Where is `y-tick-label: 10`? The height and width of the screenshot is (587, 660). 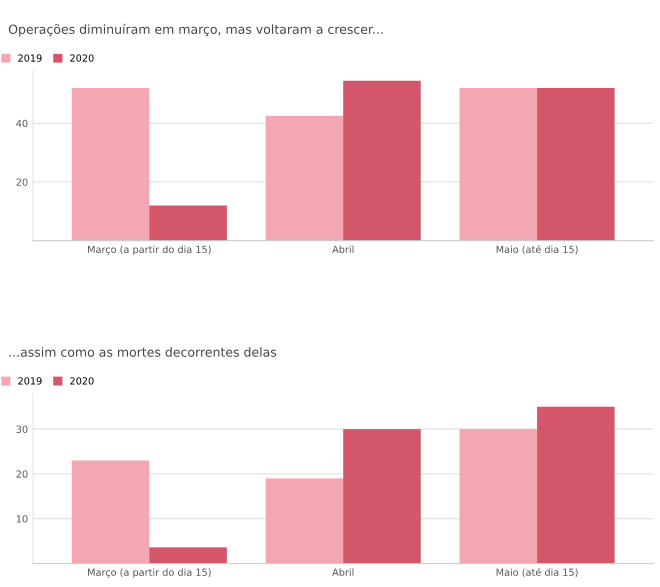 y-tick-label: 10 is located at coordinates (22, 519).